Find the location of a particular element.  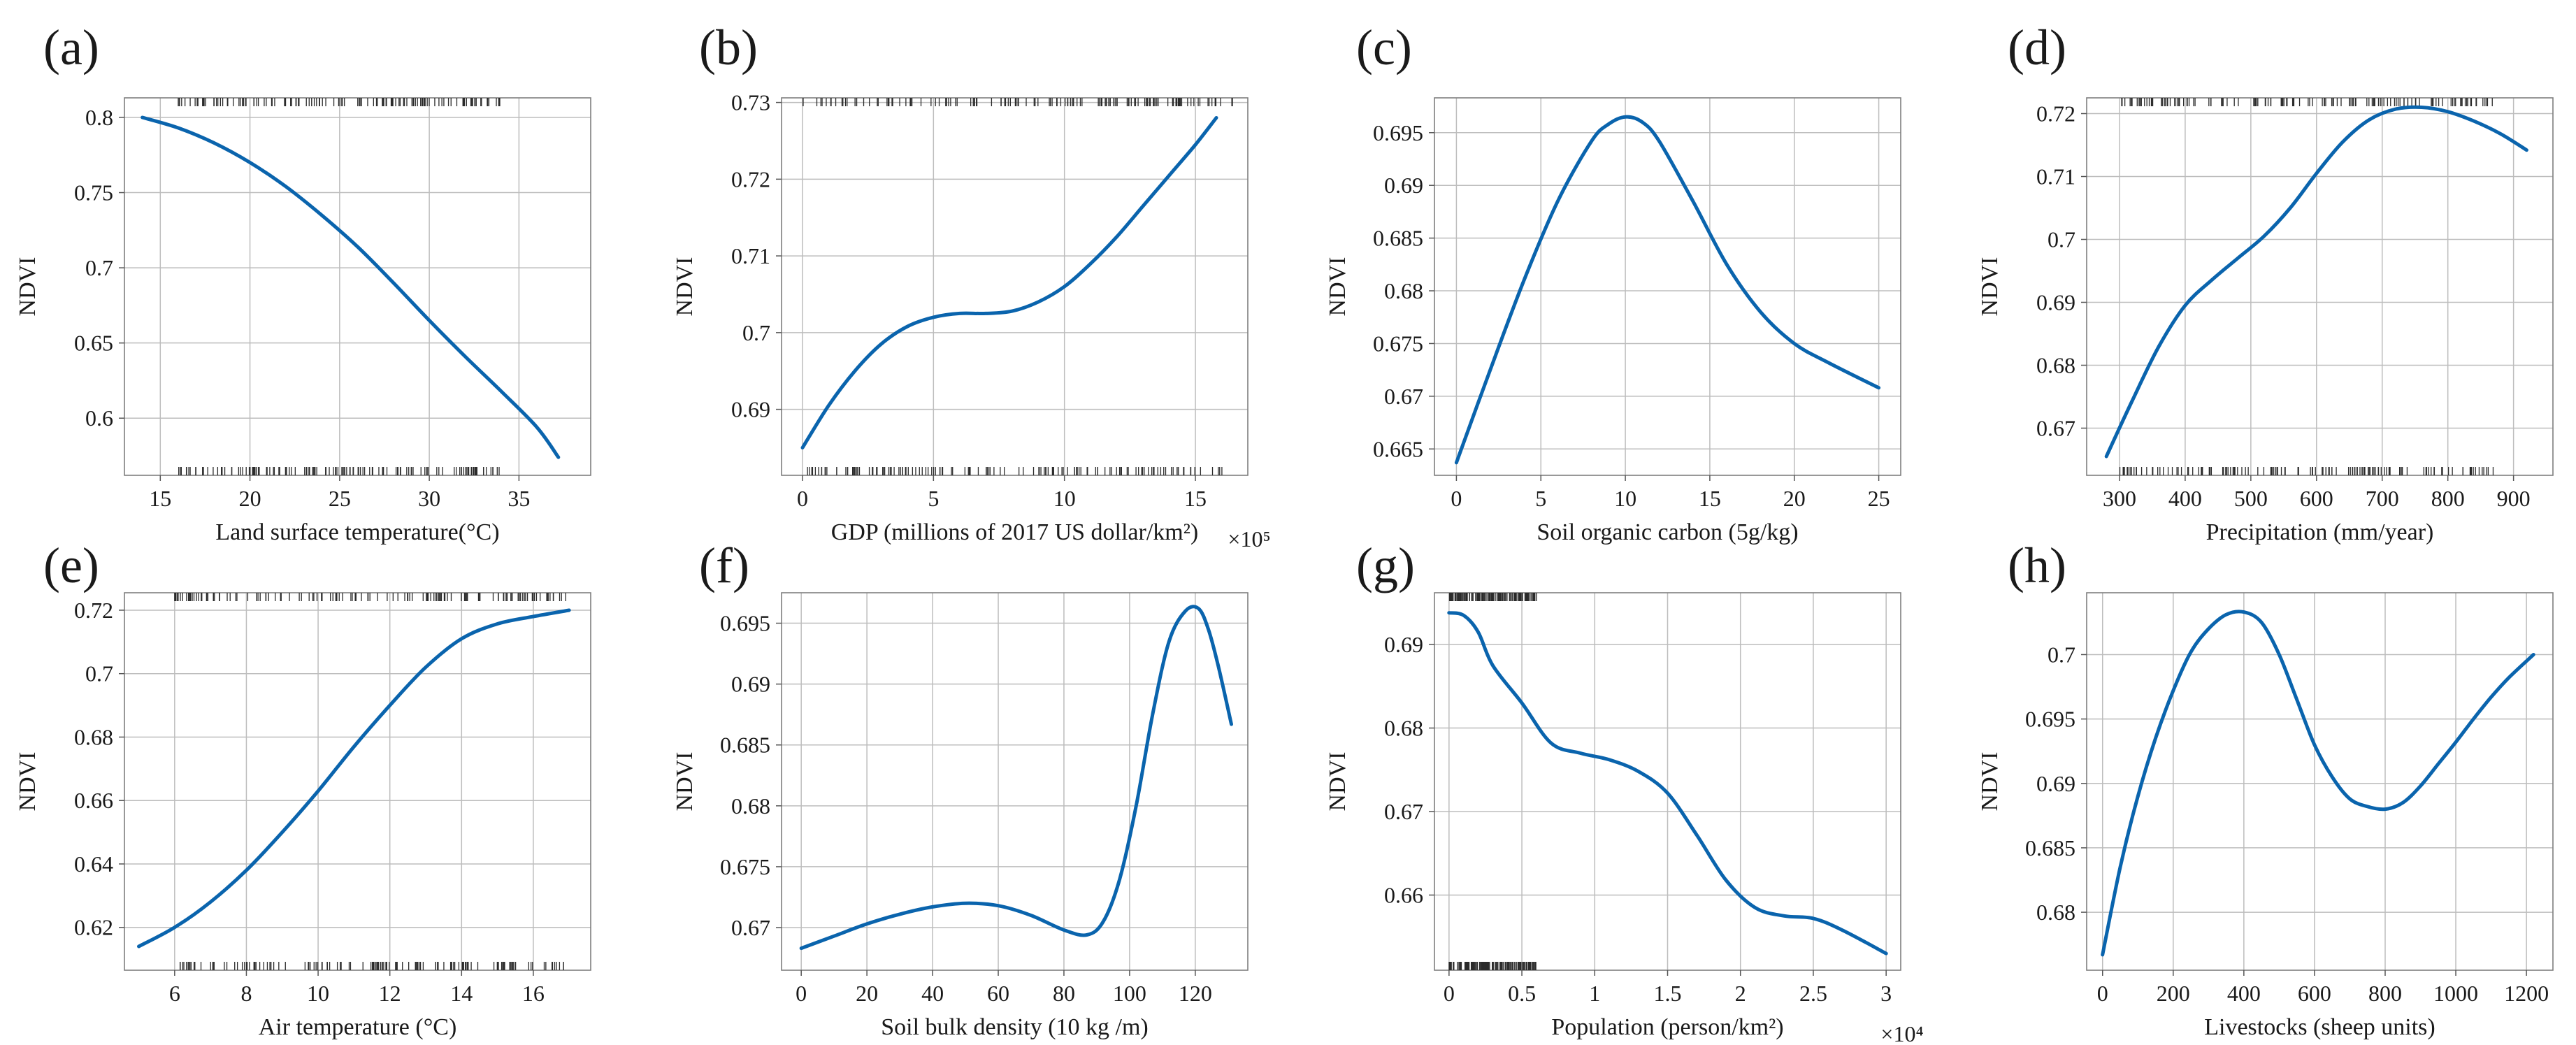

x-axis-label: Population (person/km²) is located at coordinates (1667, 1027).